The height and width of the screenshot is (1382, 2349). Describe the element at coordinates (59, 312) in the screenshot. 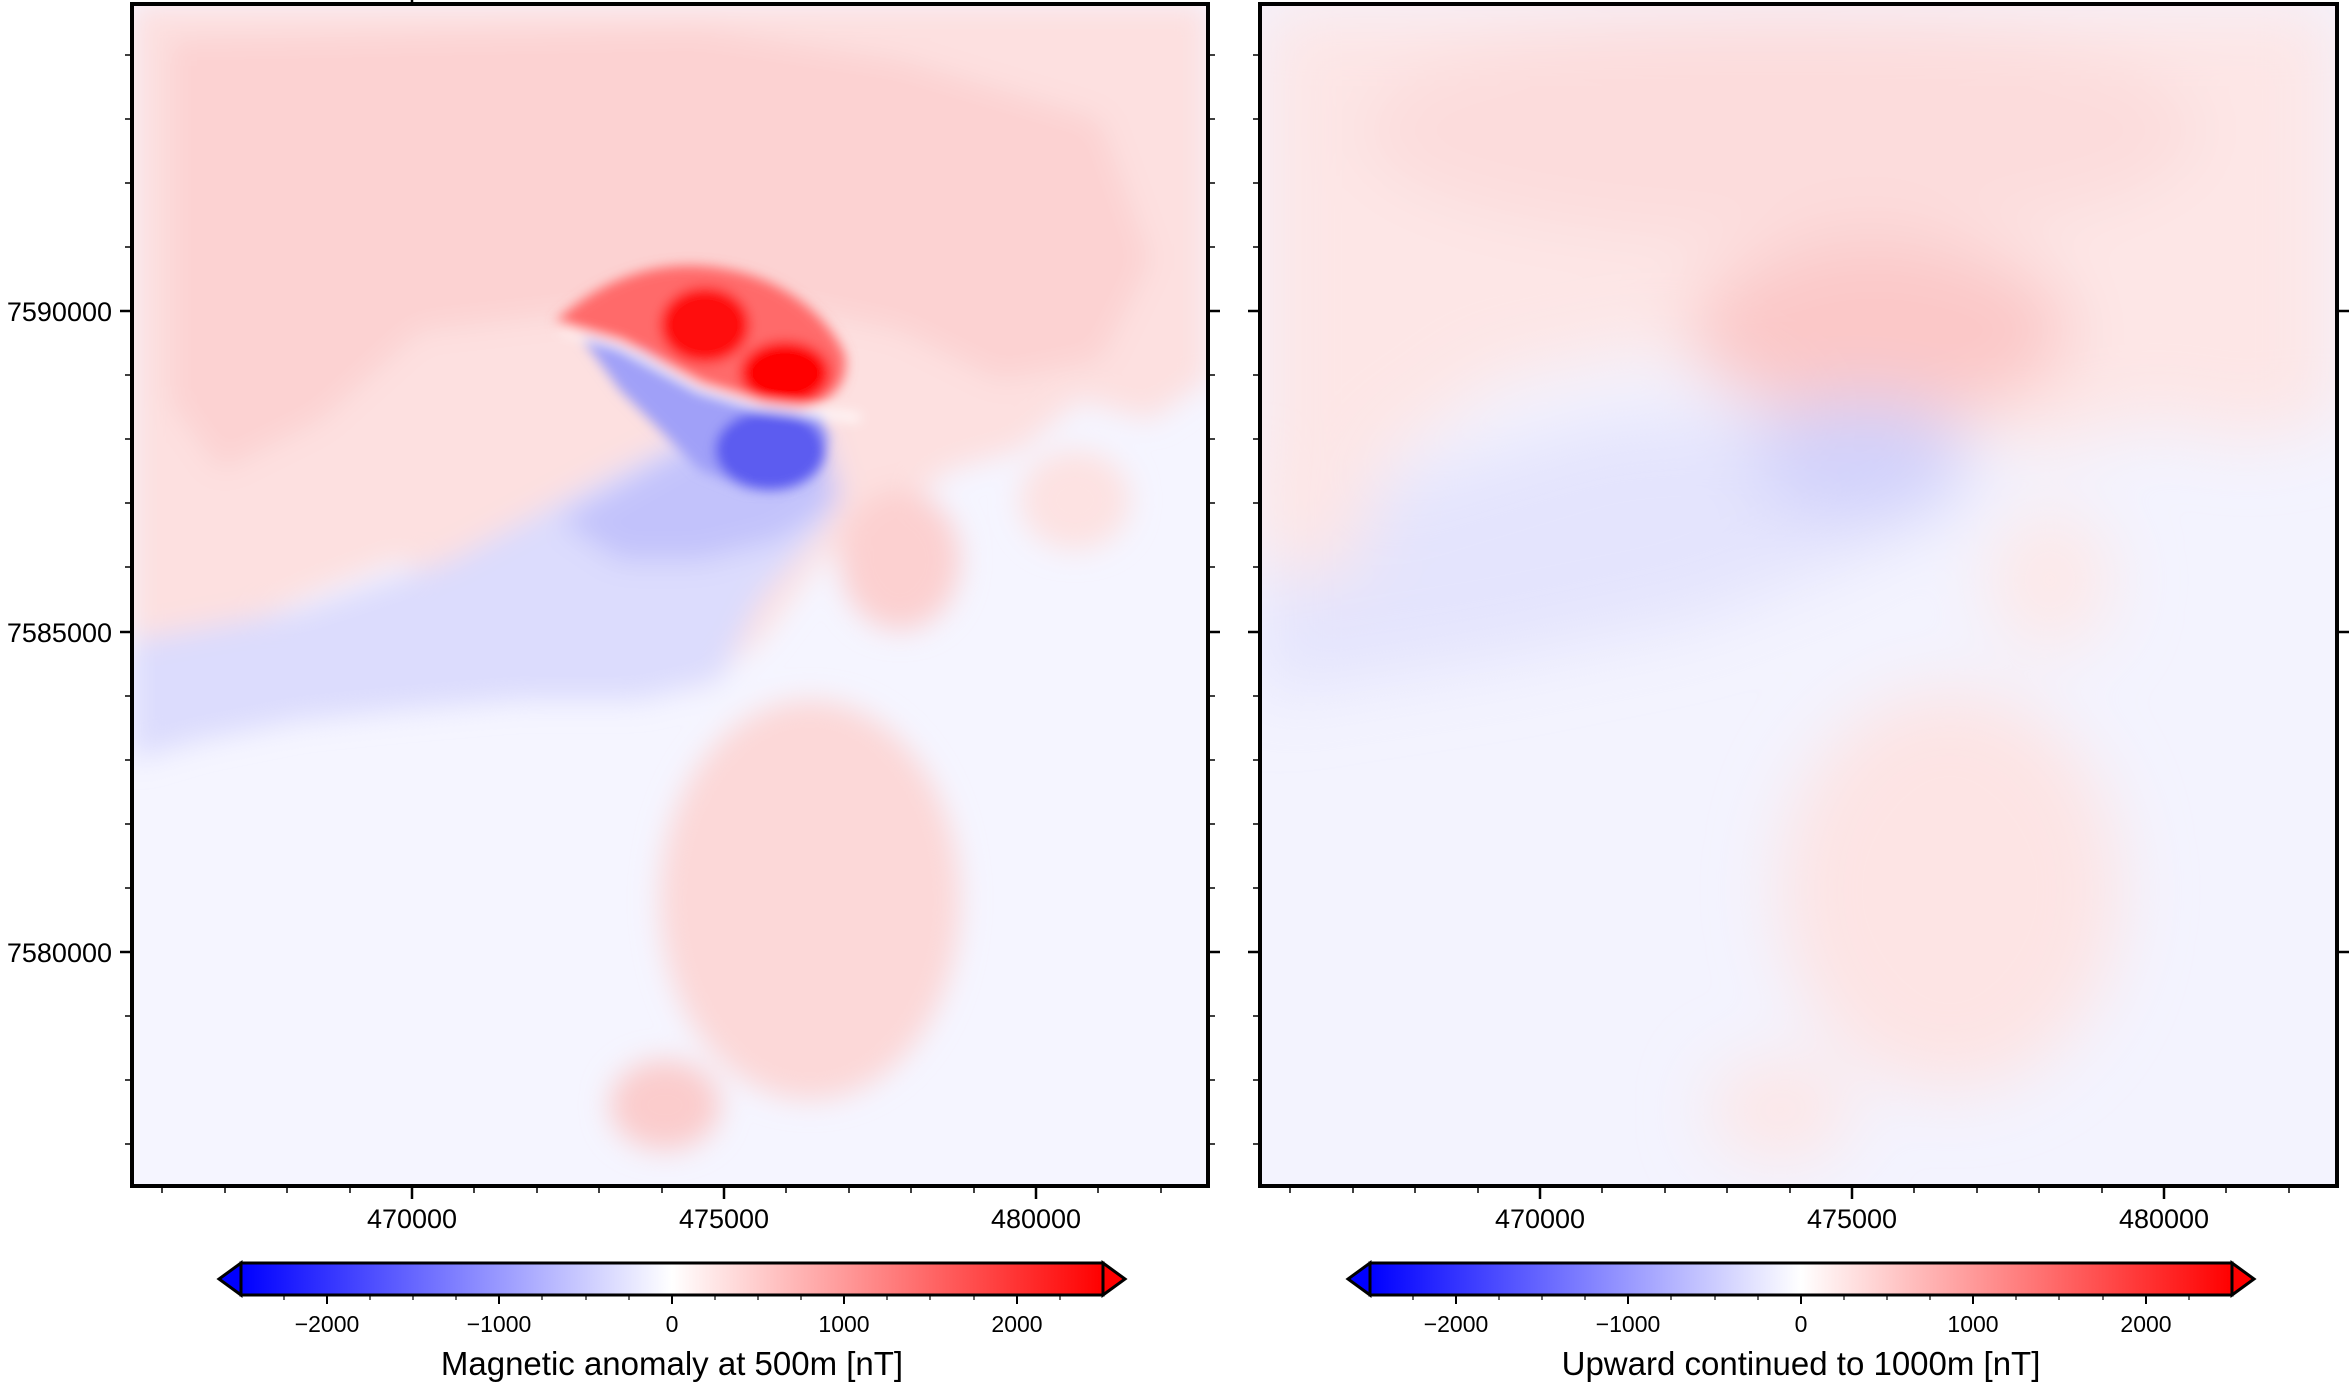

I see `left-y-tick-label: 7590000` at that location.